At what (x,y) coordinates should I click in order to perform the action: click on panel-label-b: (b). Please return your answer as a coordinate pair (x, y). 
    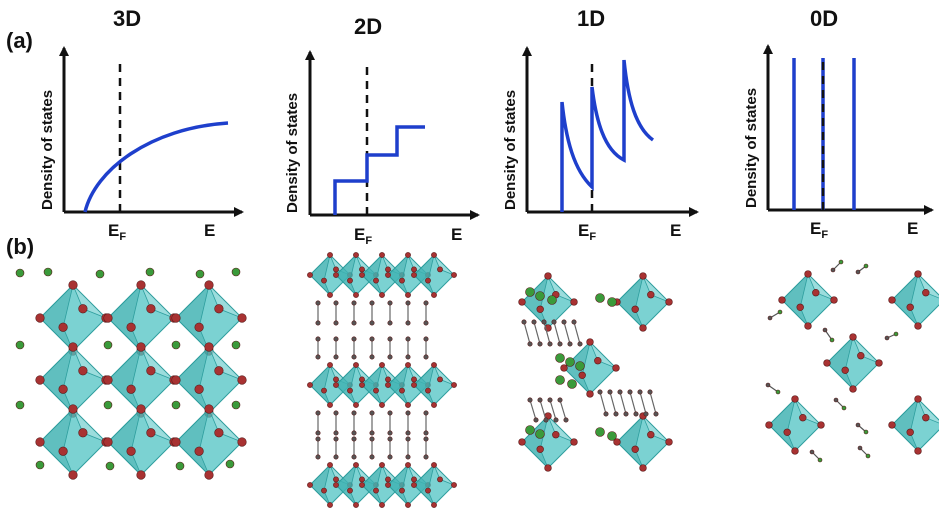
    Looking at the image, I should click on (20, 246).